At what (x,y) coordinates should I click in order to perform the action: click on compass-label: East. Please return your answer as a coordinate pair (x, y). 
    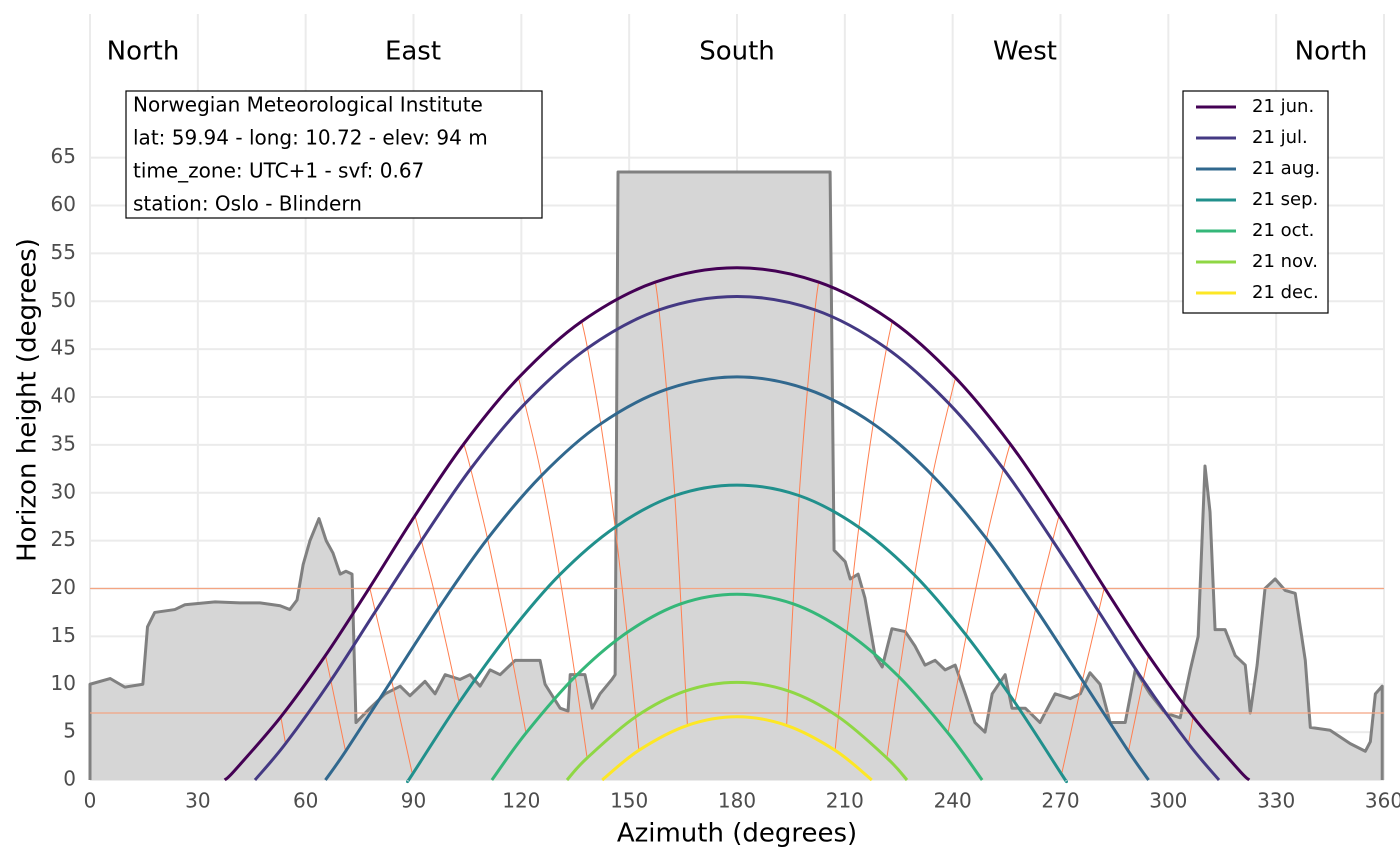
    Looking at the image, I should click on (413, 52).